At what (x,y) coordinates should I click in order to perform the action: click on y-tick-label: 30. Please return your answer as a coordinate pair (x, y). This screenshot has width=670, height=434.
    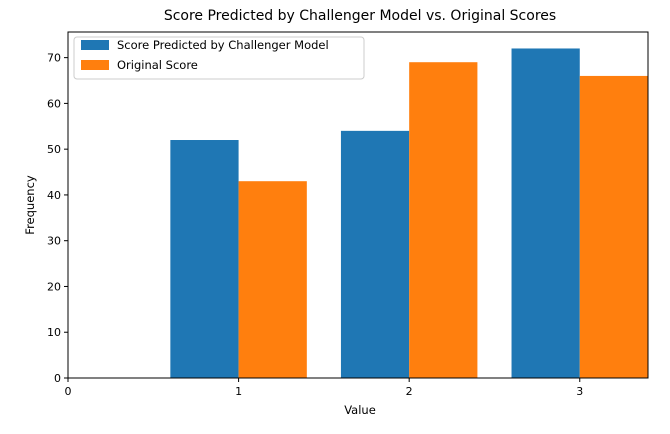
    Looking at the image, I should click on (54, 241).